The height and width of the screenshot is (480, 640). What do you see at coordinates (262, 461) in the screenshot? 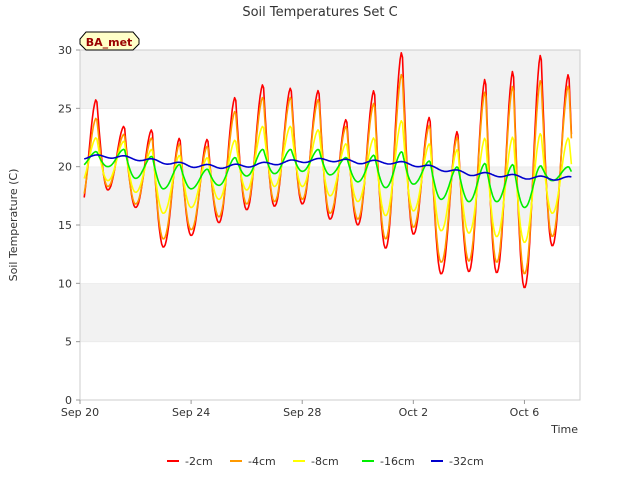
I see `legend-label: -4cm` at bounding box center [262, 461].